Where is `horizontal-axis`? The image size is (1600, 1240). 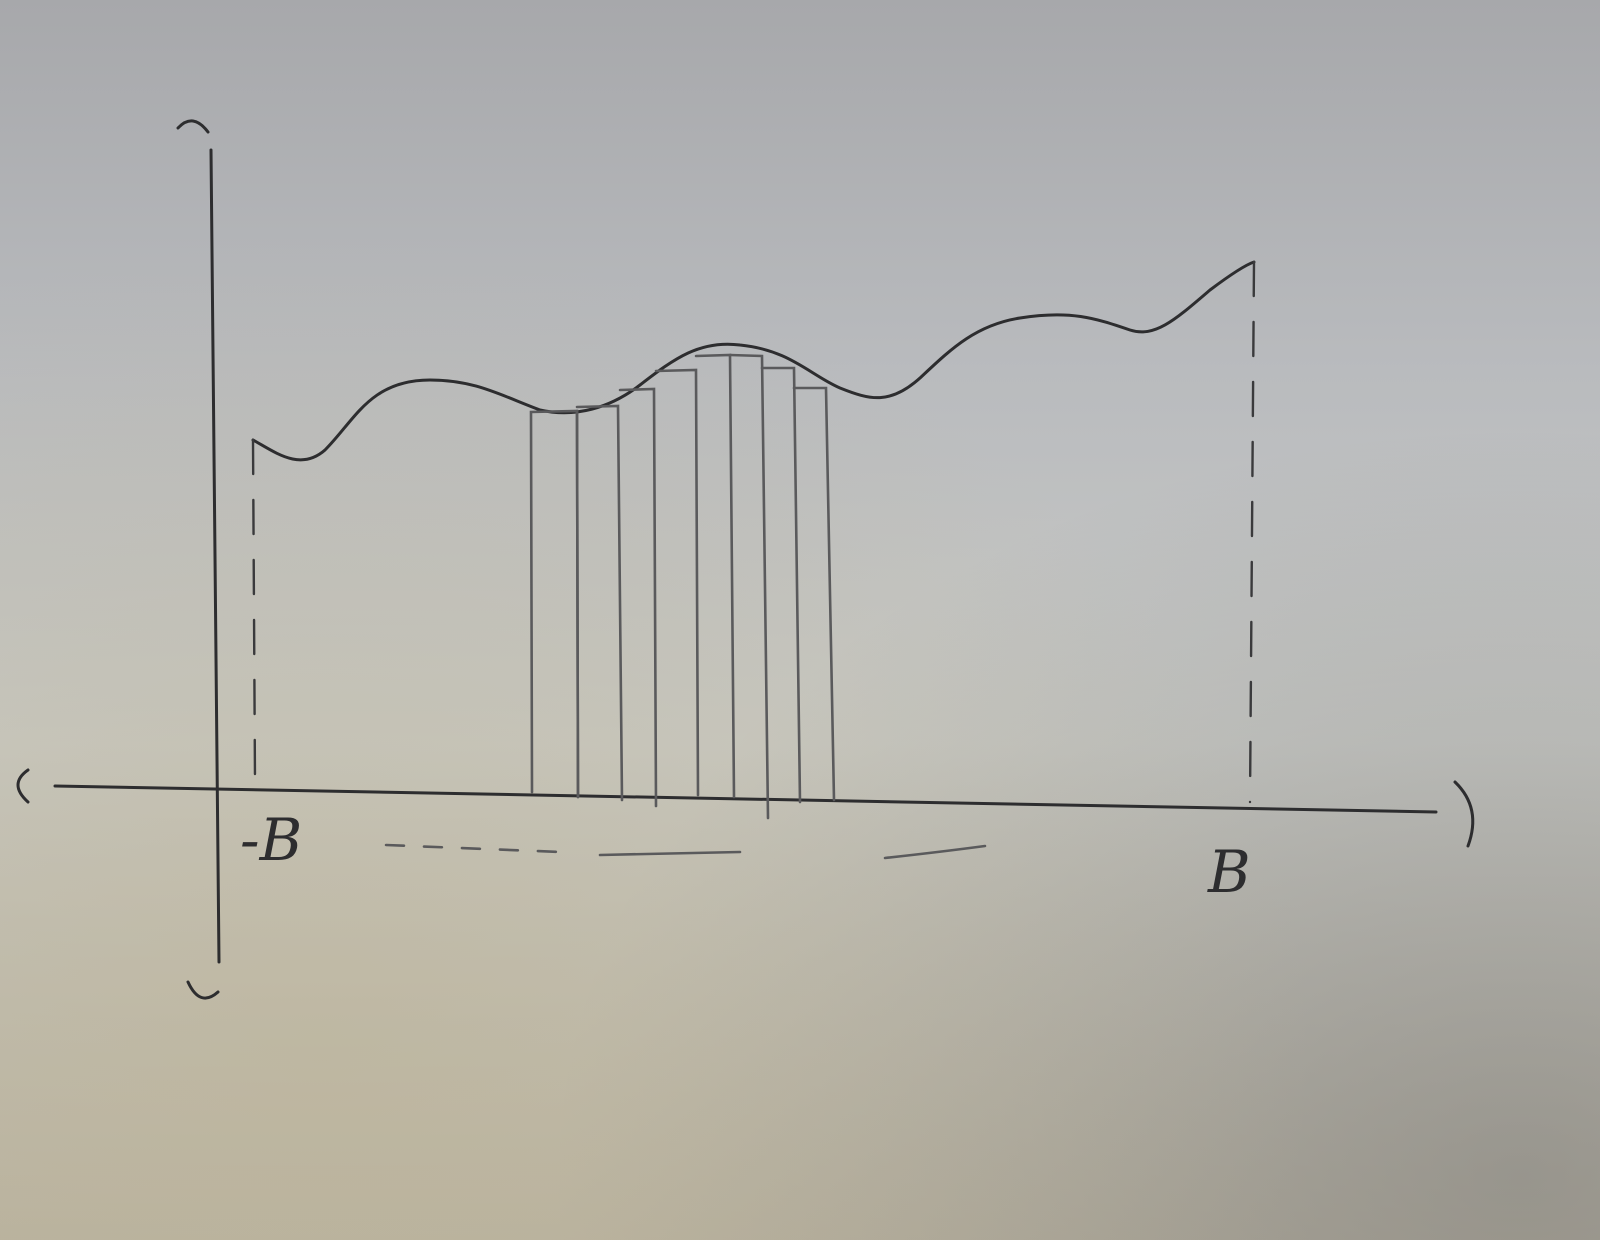 horizontal-axis is located at coordinates (745, 799).